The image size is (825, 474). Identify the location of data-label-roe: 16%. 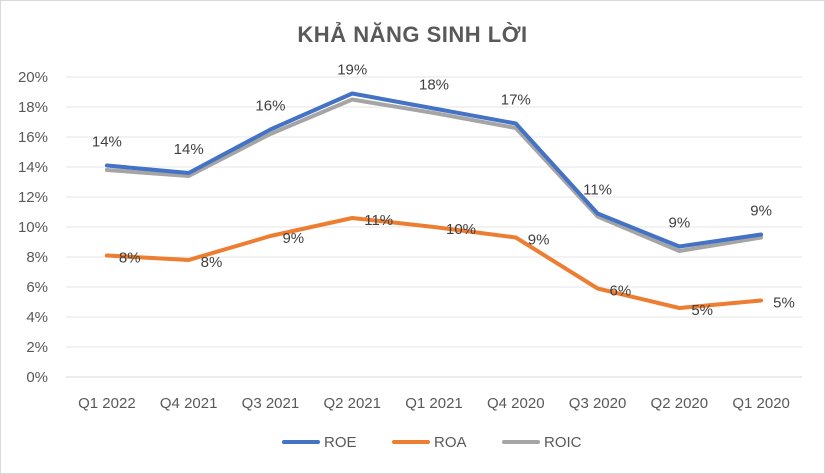
(270, 106).